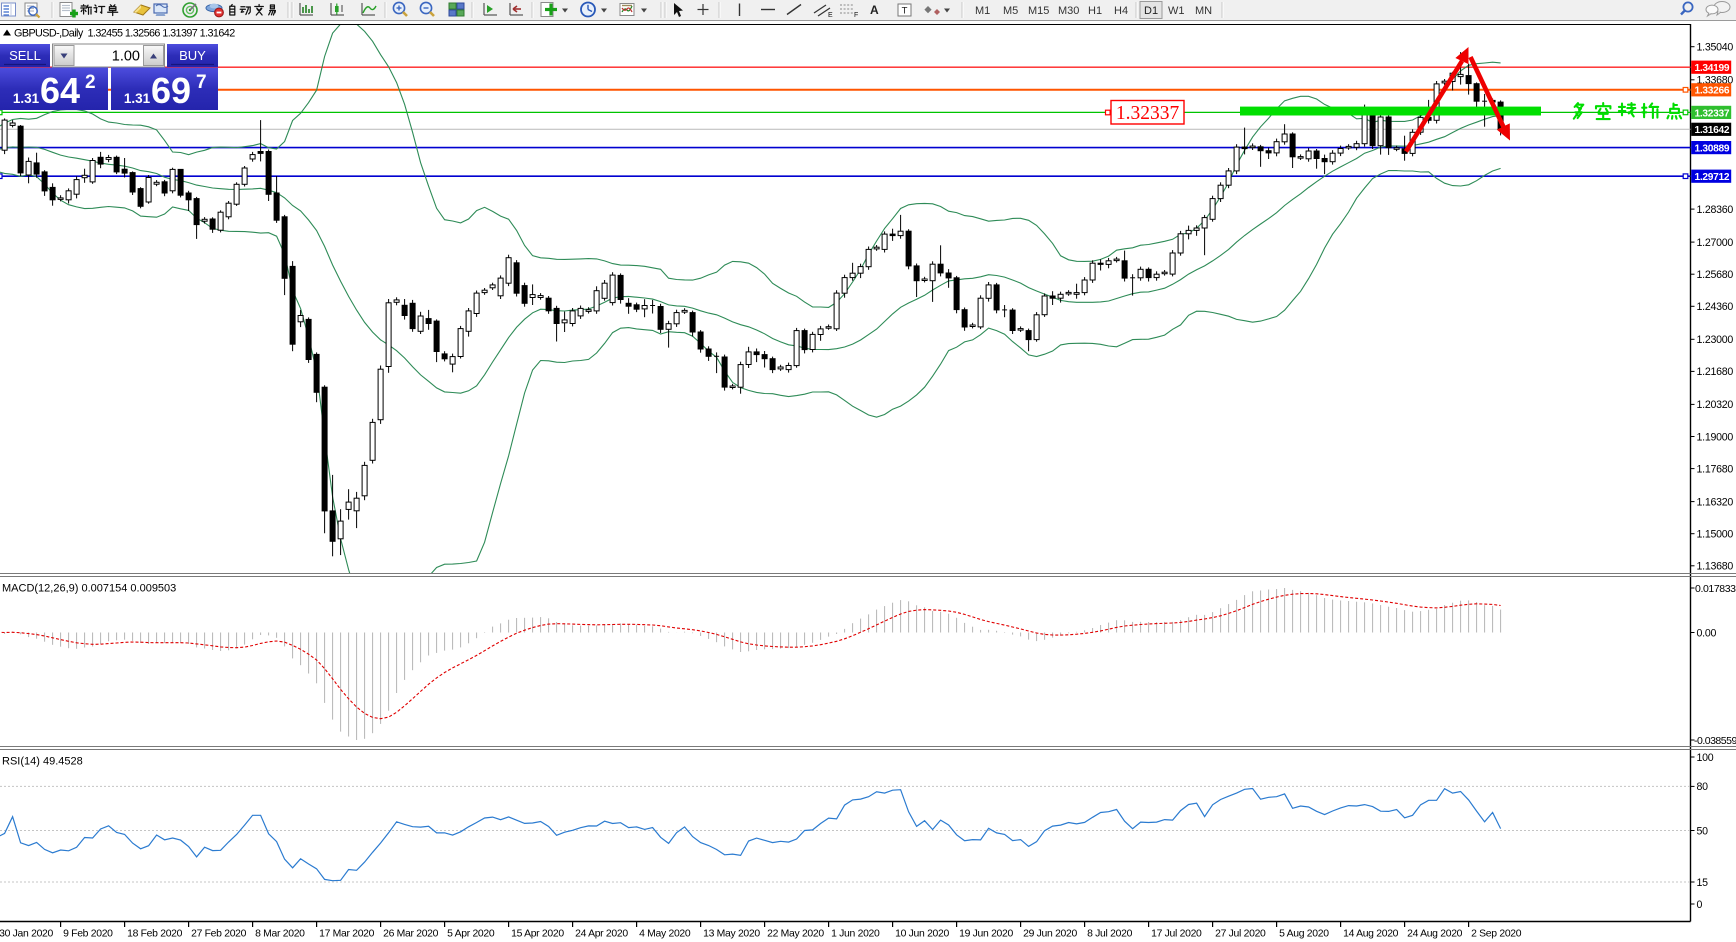  I want to click on svg-text: 4 May 2020, so click(665, 934).